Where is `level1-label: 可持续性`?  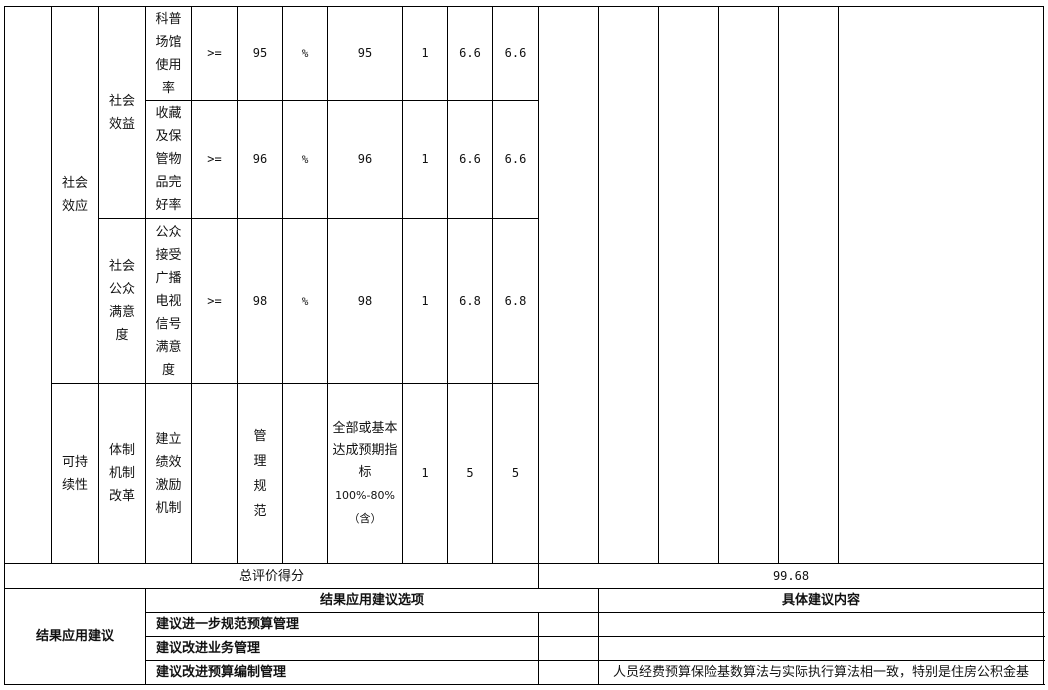
level1-label: 可持续性 is located at coordinates (74, 473).